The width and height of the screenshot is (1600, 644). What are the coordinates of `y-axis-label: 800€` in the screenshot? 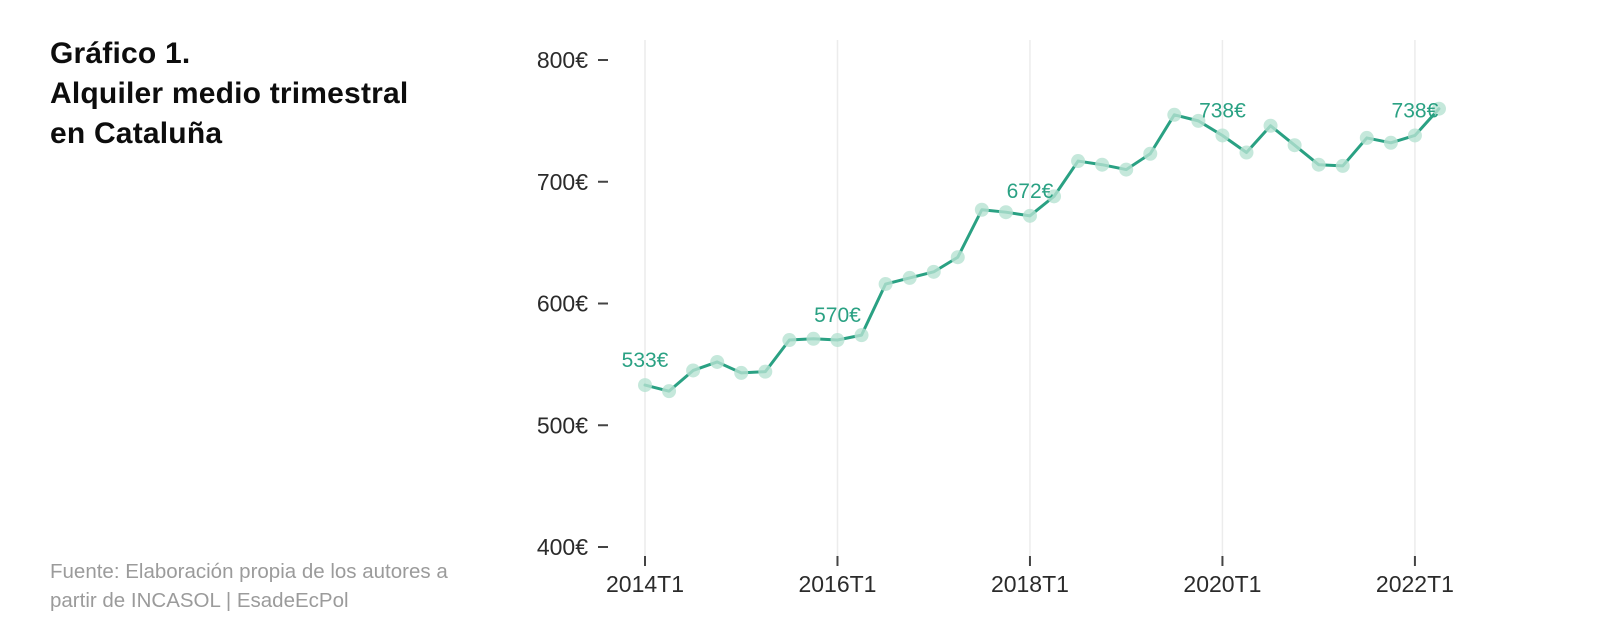 It's located at (562, 60).